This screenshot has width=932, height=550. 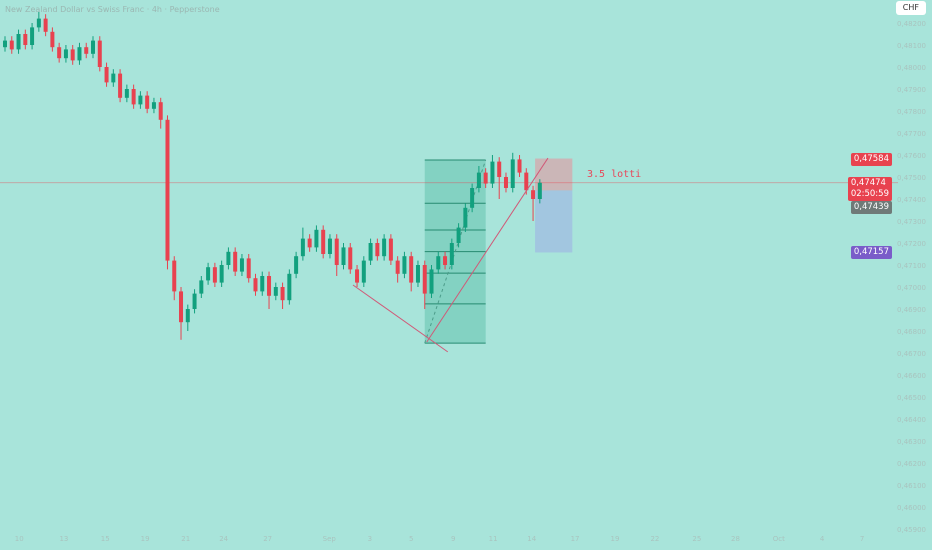 What do you see at coordinates (911, 266) in the screenshot?
I see `y-tick-label: 0,47100` at bounding box center [911, 266].